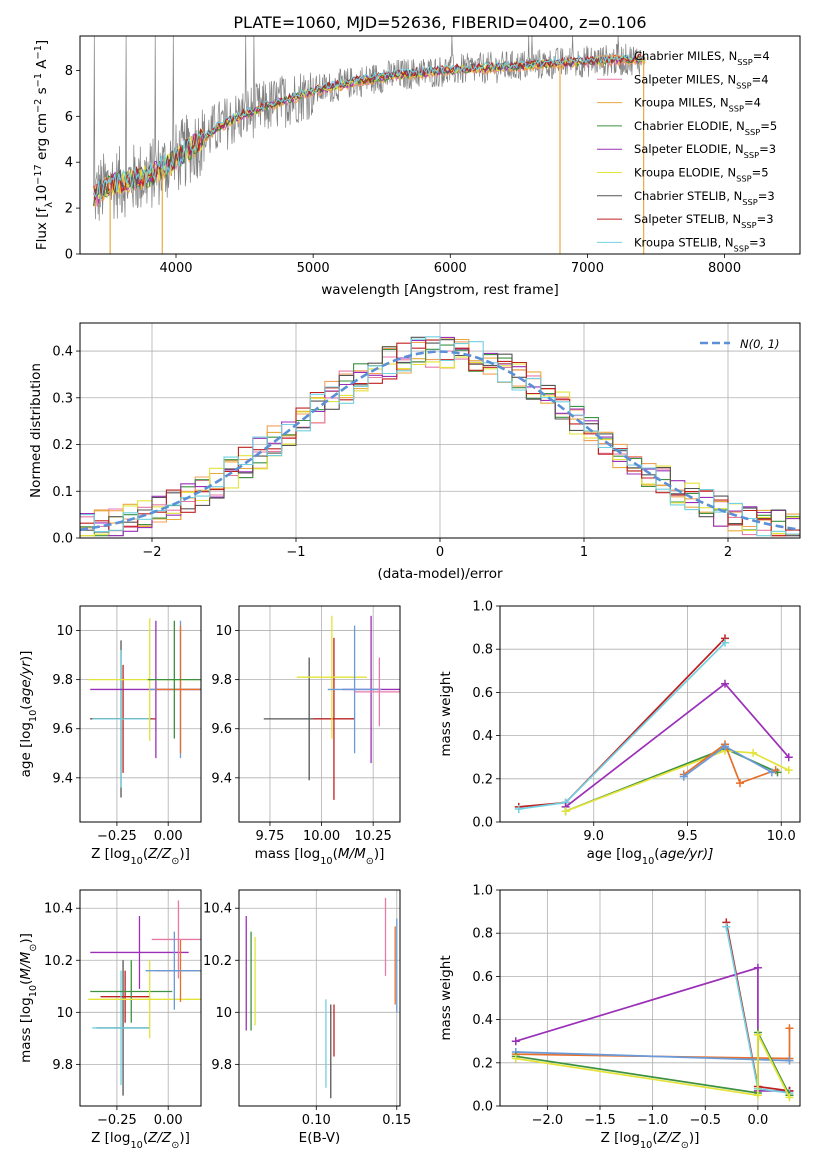 The height and width of the screenshot is (1170, 819). I want to click on y-tick-label: 6, so click(69, 117).